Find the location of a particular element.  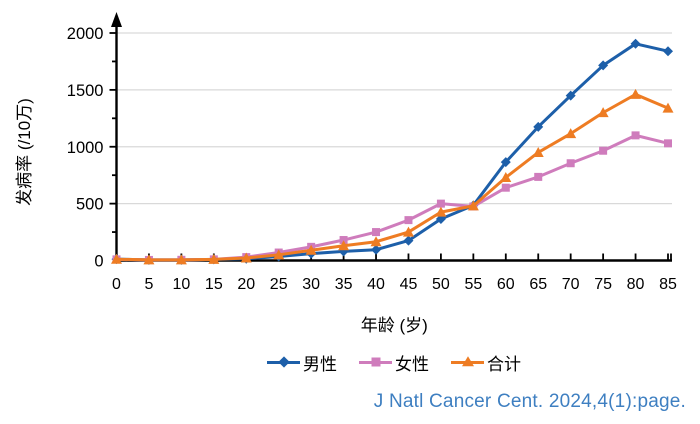

x-tick-label: 65 is located at coordinates (538, 284).